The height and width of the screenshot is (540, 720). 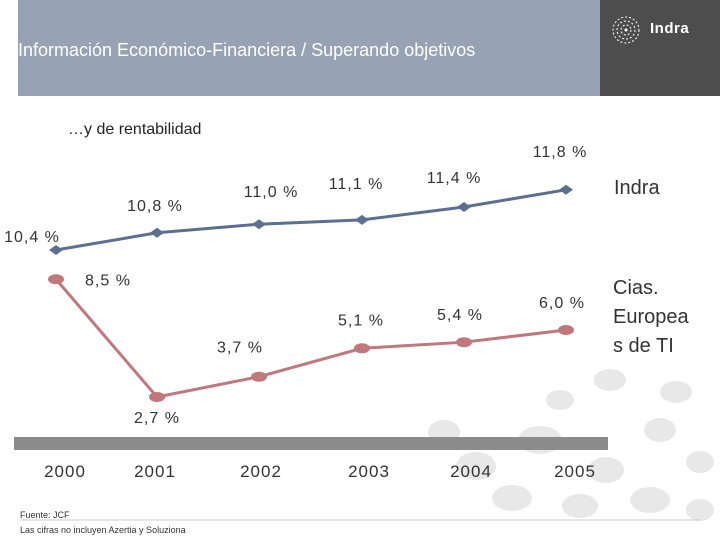 I want to click on data-label-1-2003: 5,1 %, so click(x=361, y=320).